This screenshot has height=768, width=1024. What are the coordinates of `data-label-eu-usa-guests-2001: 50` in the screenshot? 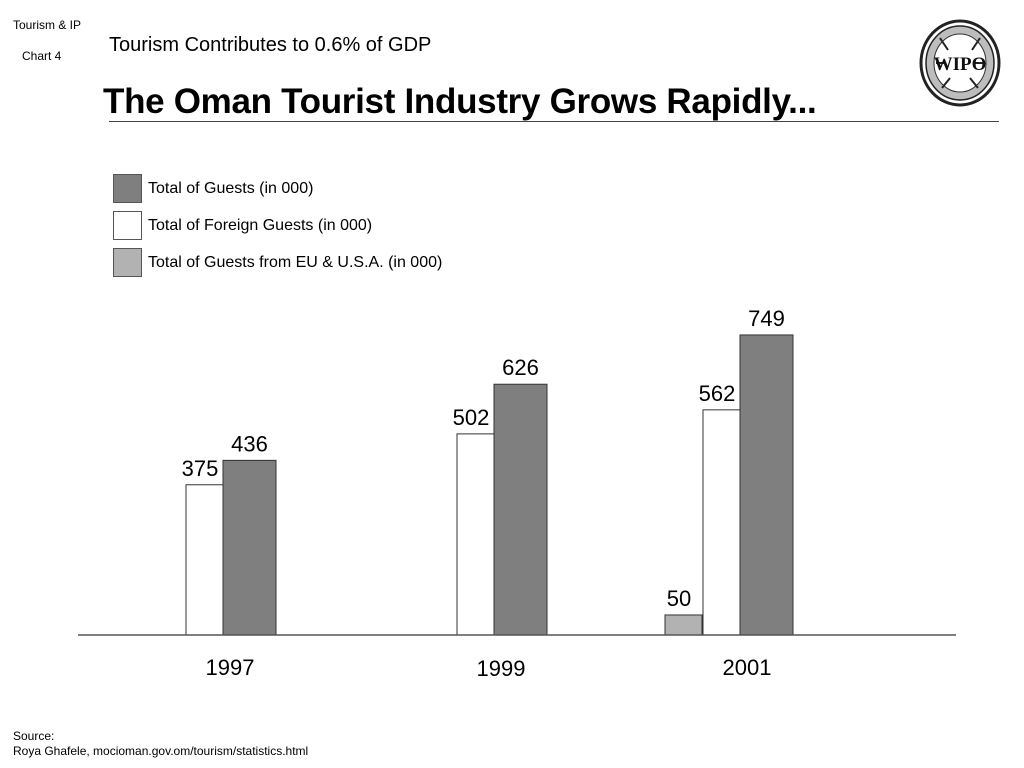 It's located at (679, 598).